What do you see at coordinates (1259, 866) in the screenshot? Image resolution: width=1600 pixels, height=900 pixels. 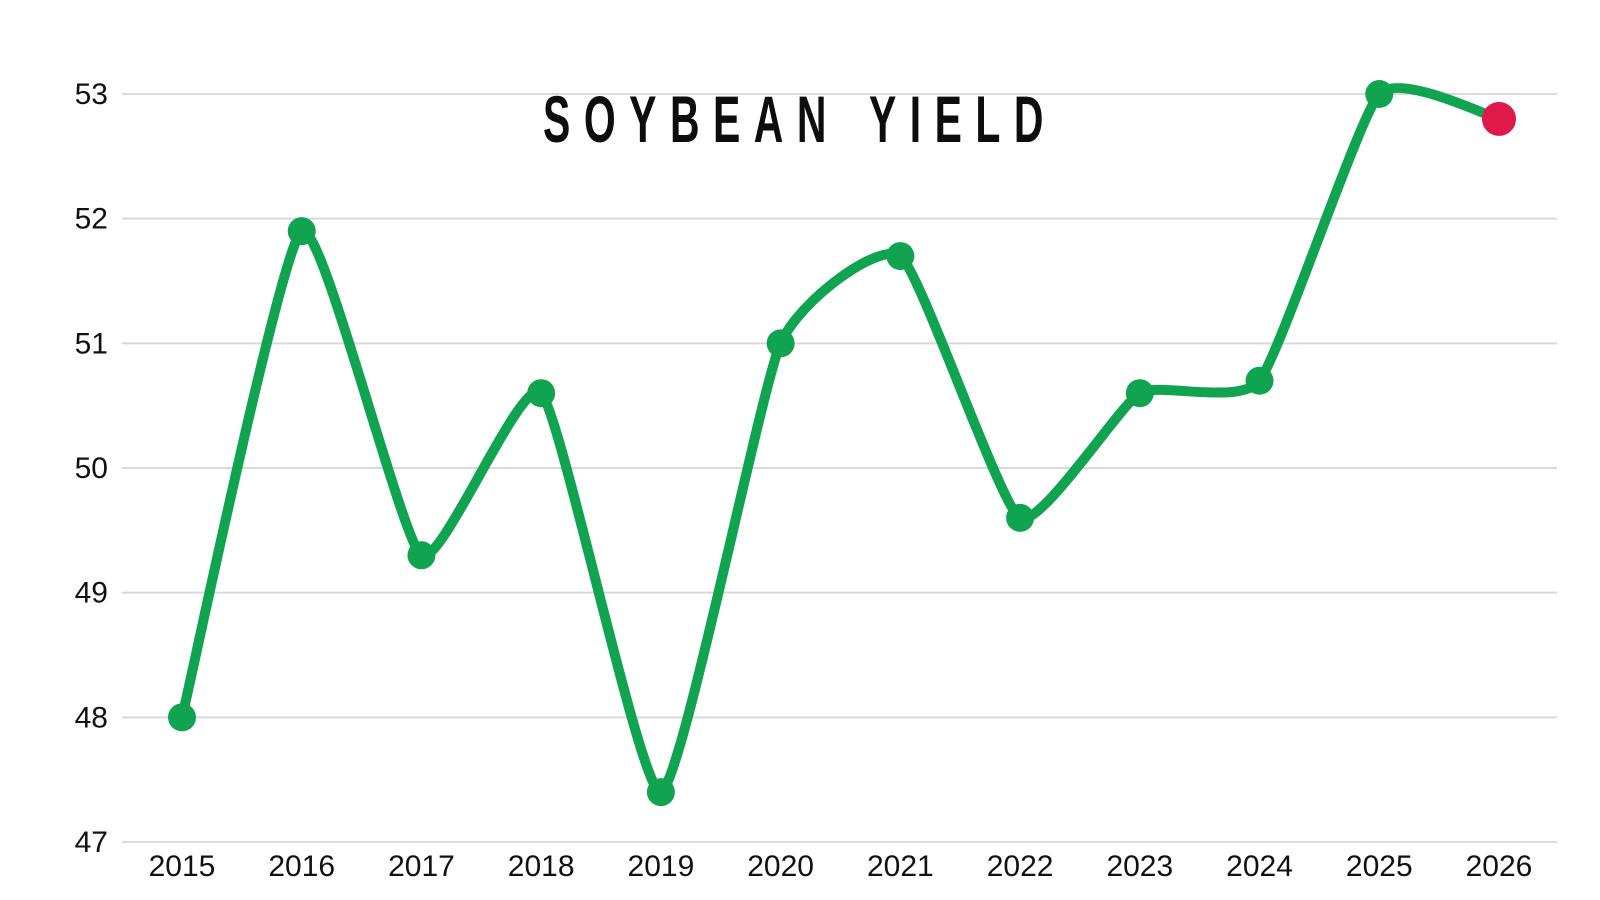 I see `x-axis-tick-label: 2024` at bounding box center [1259, 866].